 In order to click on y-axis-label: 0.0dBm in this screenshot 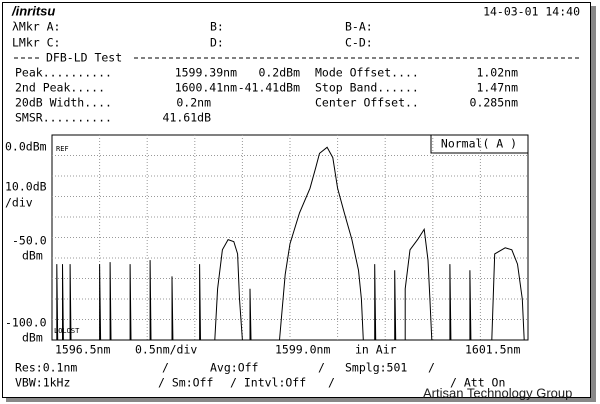, I will do `click(26, 147)`.